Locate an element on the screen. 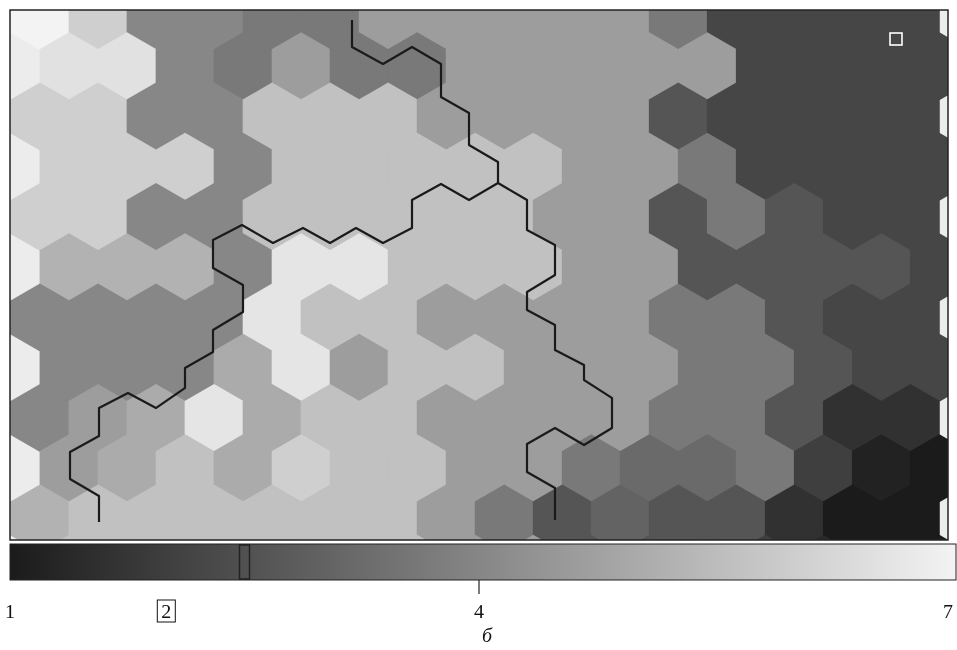 The width and height of the screenshot is (957, 650). colorbar-tick-label: 1 is located at coordinates (10, 612).